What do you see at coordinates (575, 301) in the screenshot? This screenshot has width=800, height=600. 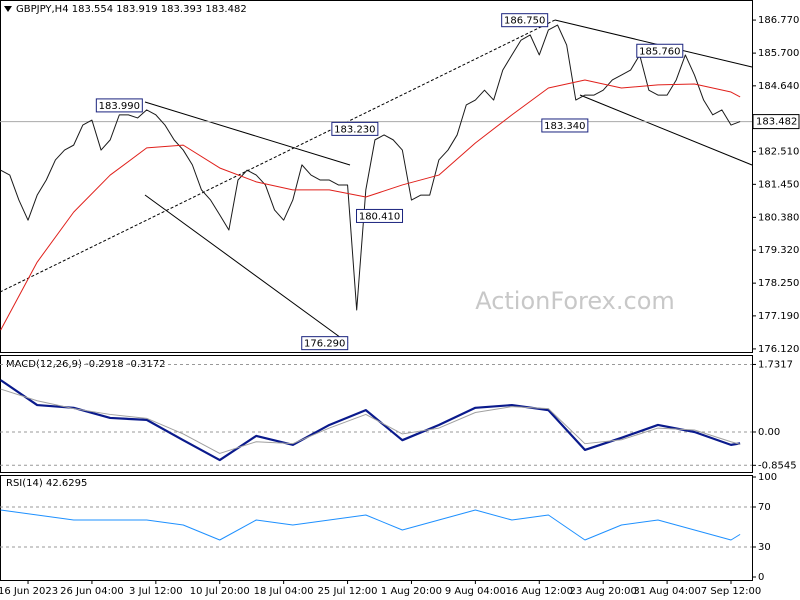 I see `watermark: ActionForex.com` at bounding box center [575, 301].